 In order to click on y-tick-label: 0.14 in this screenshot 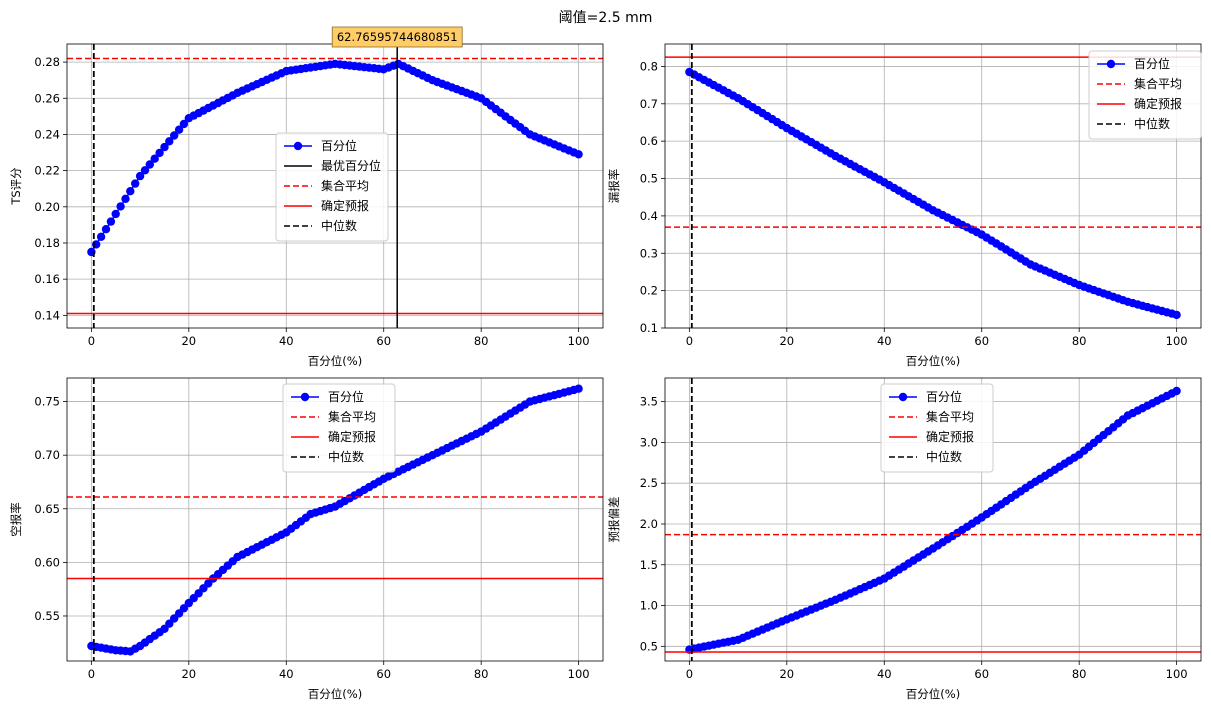, I will do `click(47, 315)`.